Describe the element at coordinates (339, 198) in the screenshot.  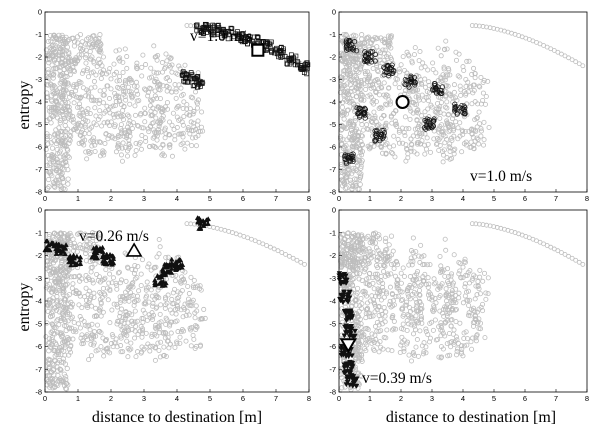
I see `x-tick-label: 0` at that location.